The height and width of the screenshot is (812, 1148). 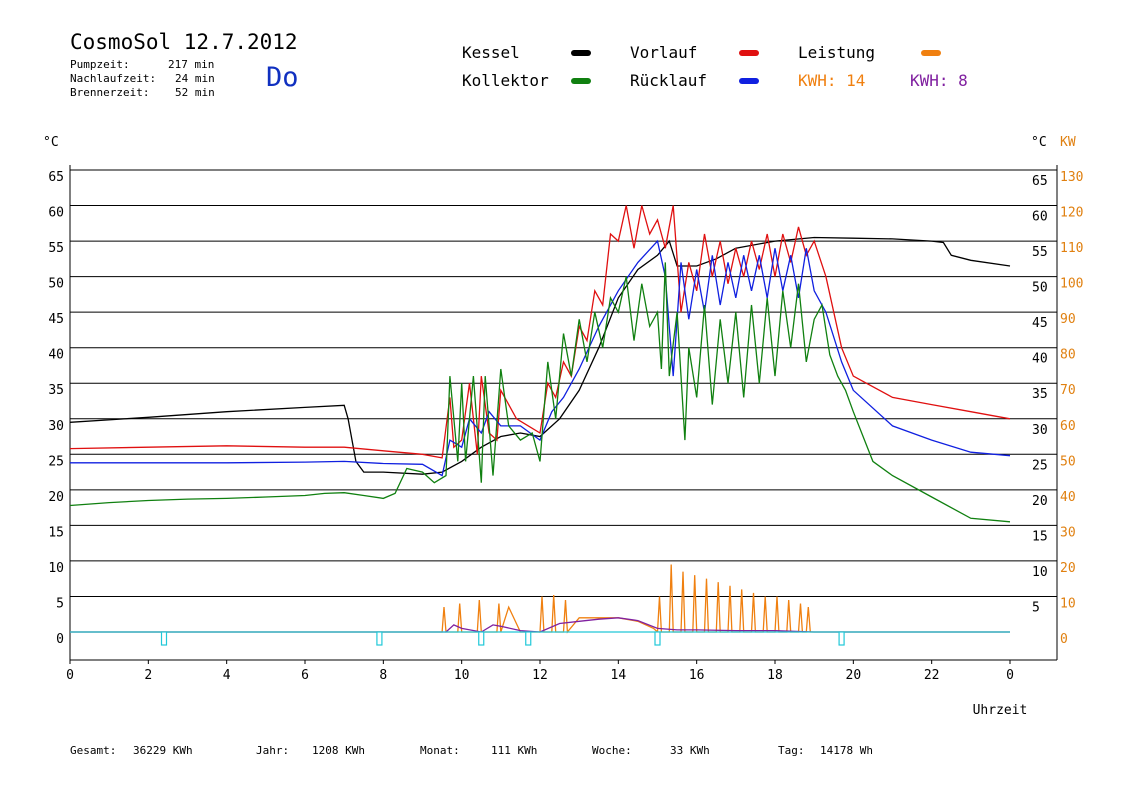 What do you see at coordinates (749, 53) in the screenshot?
I see `legend-swatch-vorlauf` at bounding box center [749, 53].